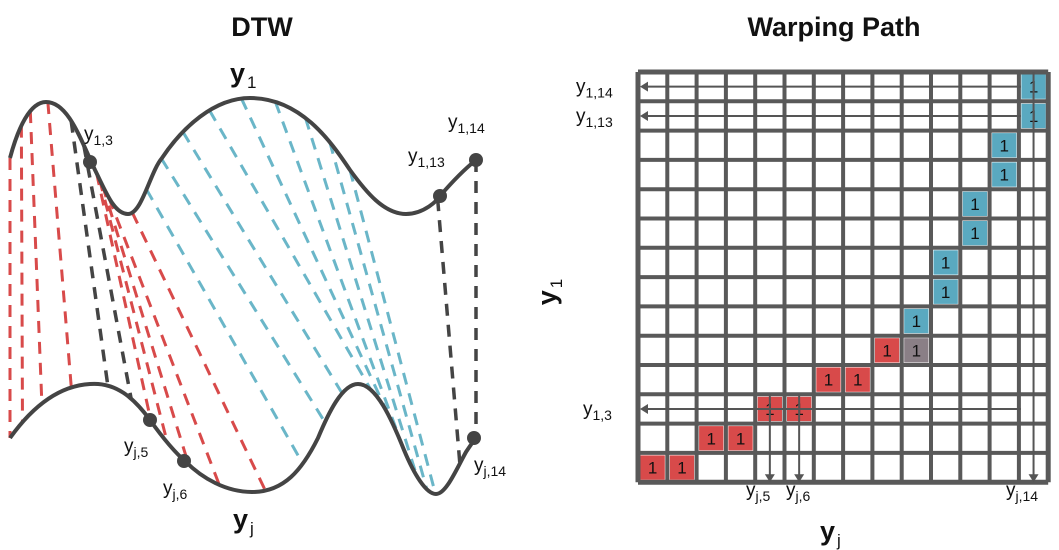 The width and height of the screenshot is (1059, 550). Describe the element at coordinates (476, 160) in the screenshot. I see `point-y114` at that location.